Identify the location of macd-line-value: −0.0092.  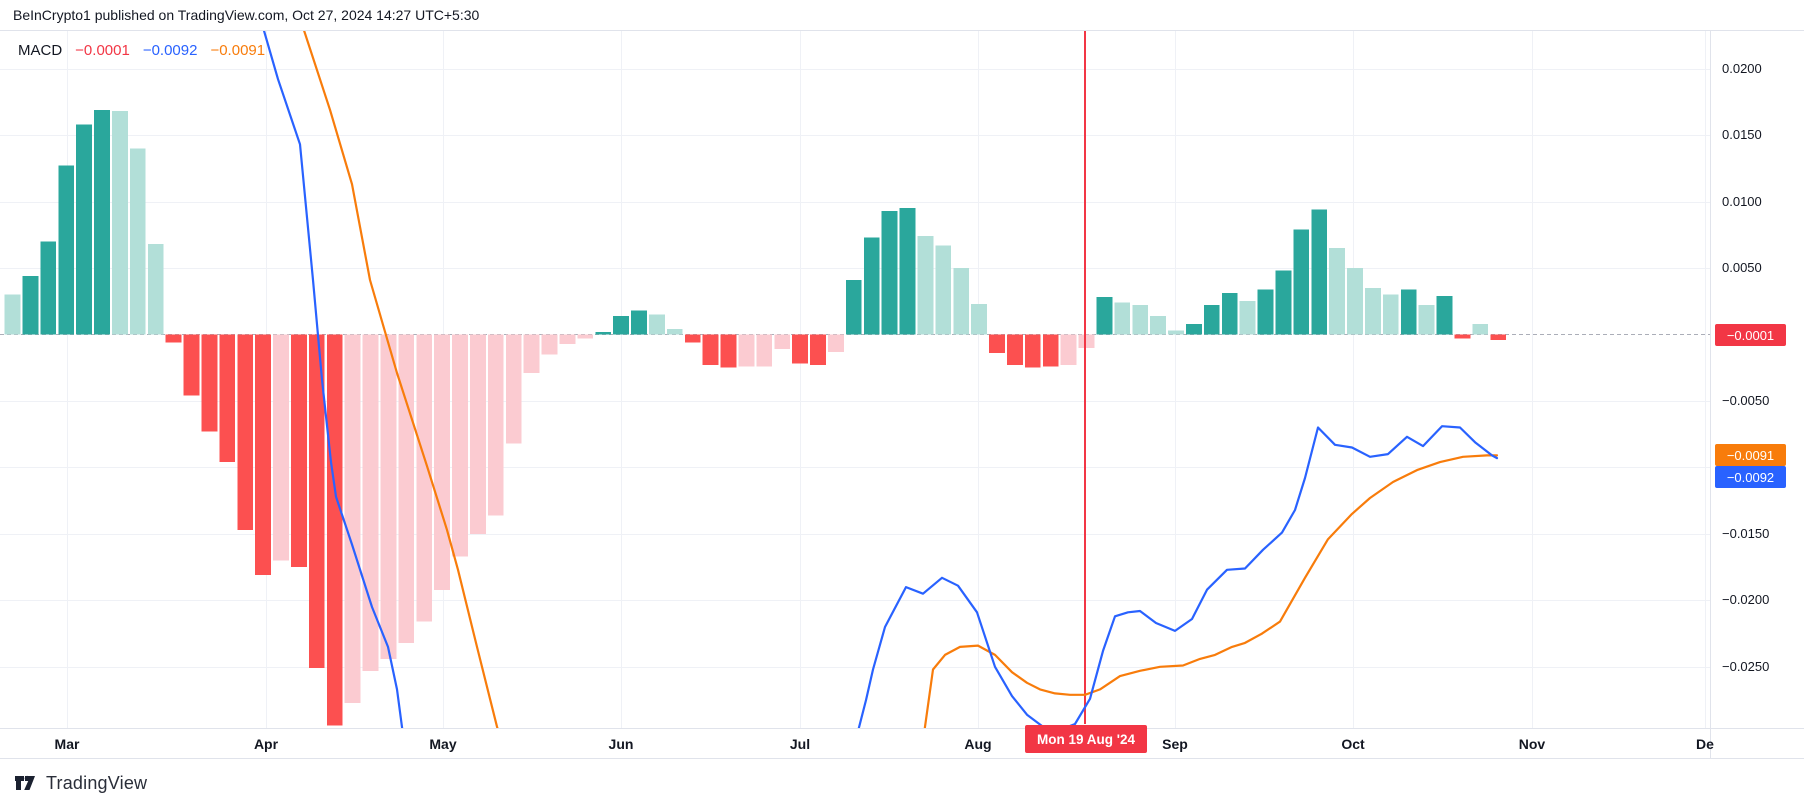
(170, 50).